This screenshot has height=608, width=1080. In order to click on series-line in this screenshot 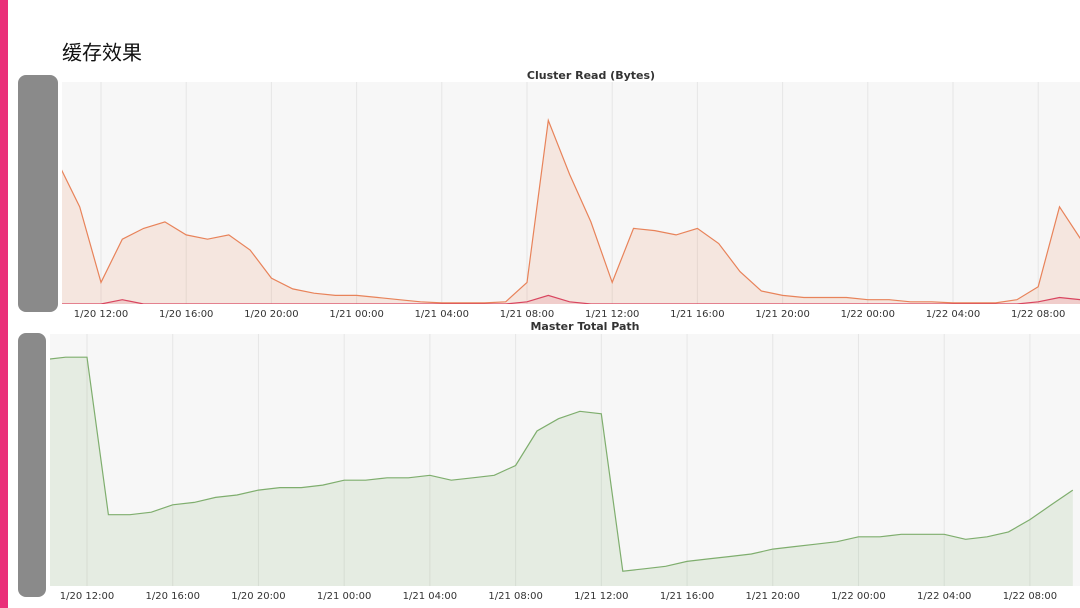, I will do `click(571, 299)`.